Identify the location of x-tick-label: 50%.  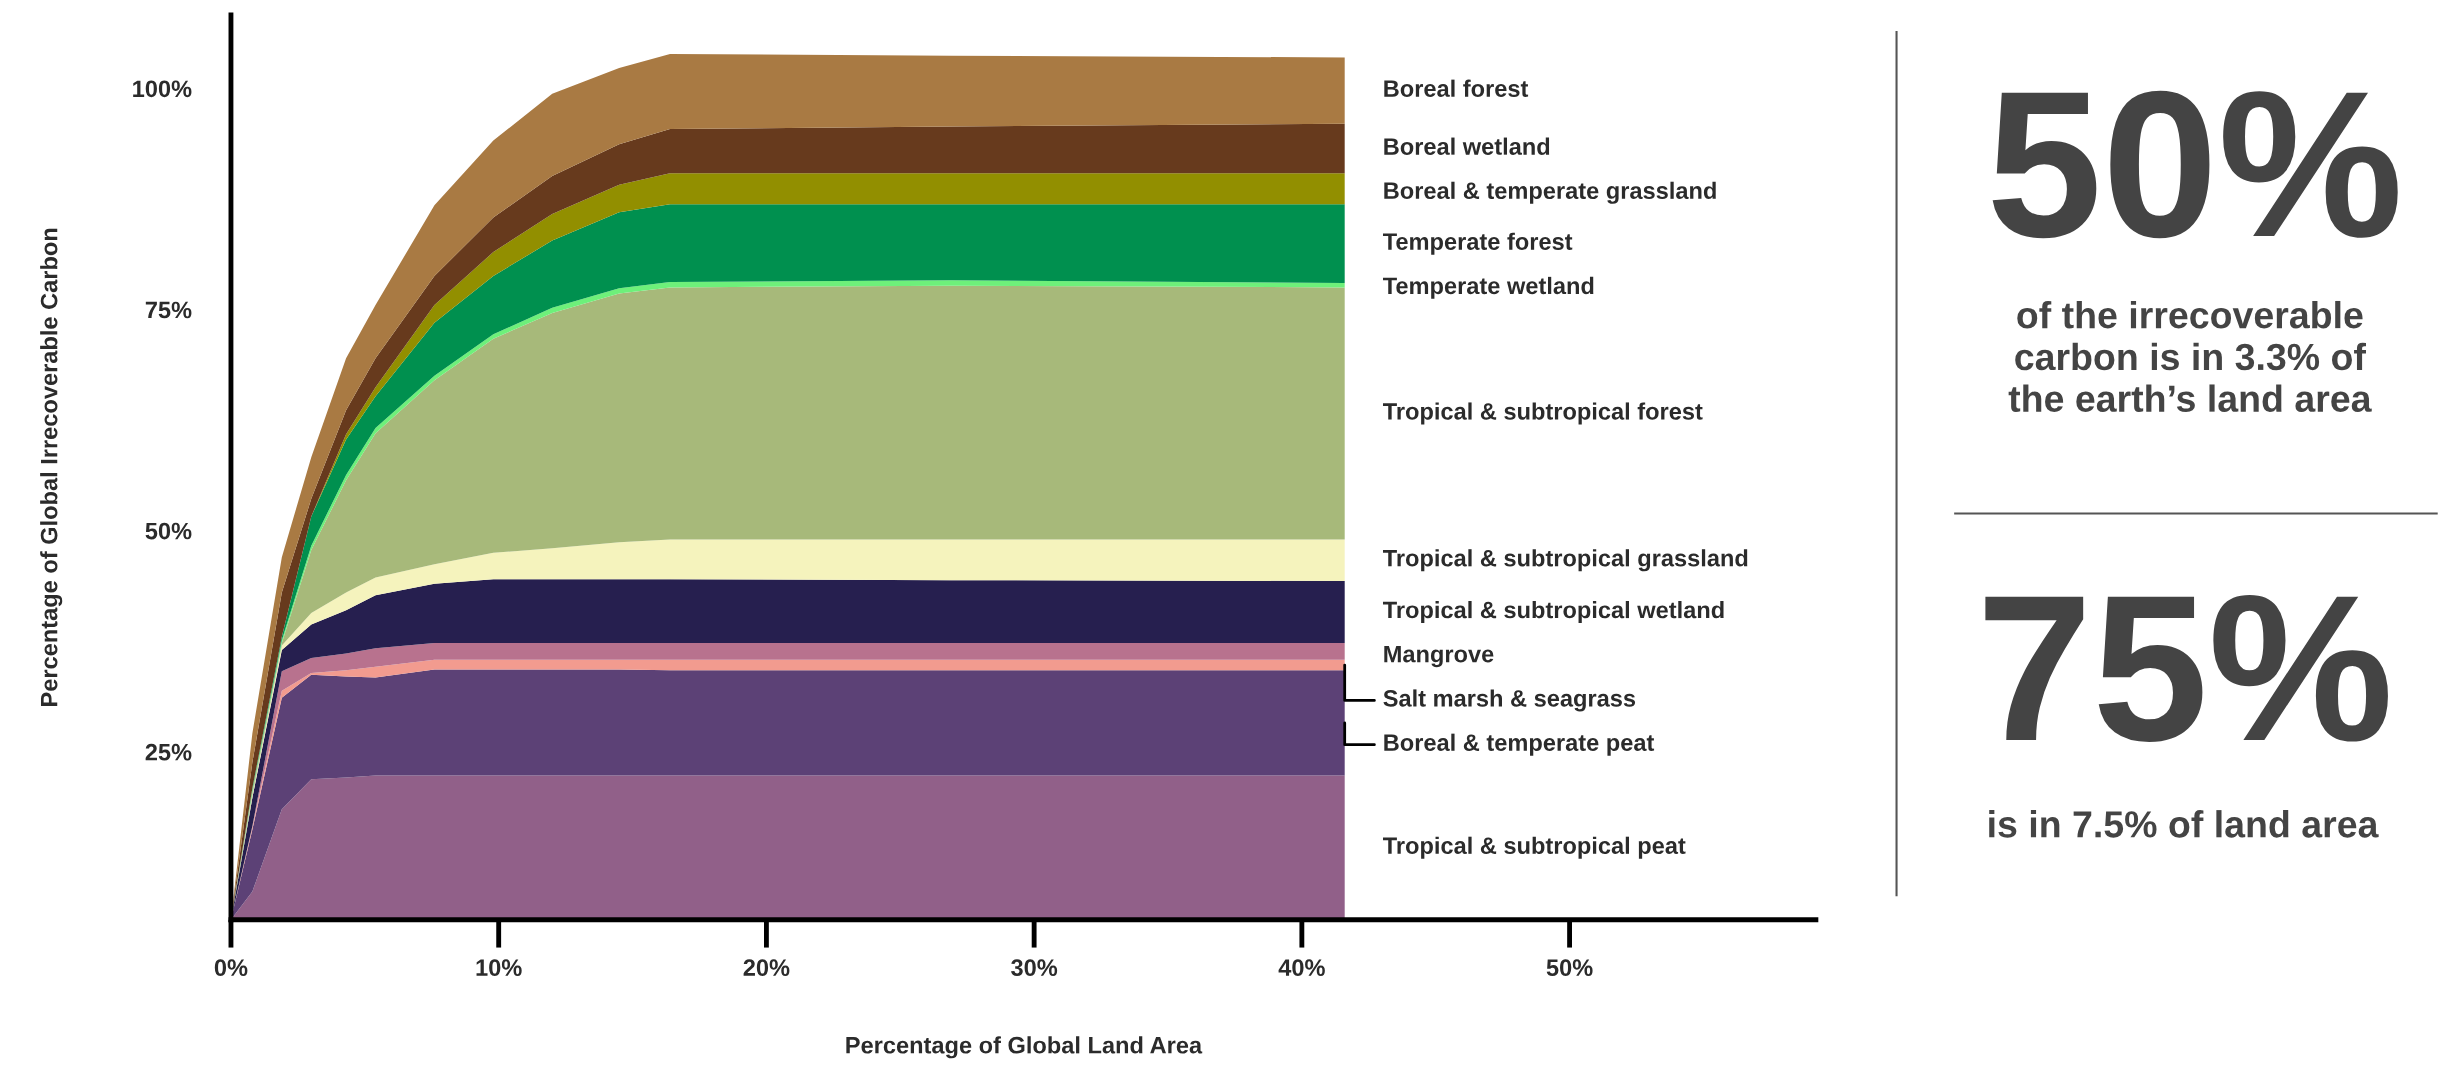
(1569, 968).